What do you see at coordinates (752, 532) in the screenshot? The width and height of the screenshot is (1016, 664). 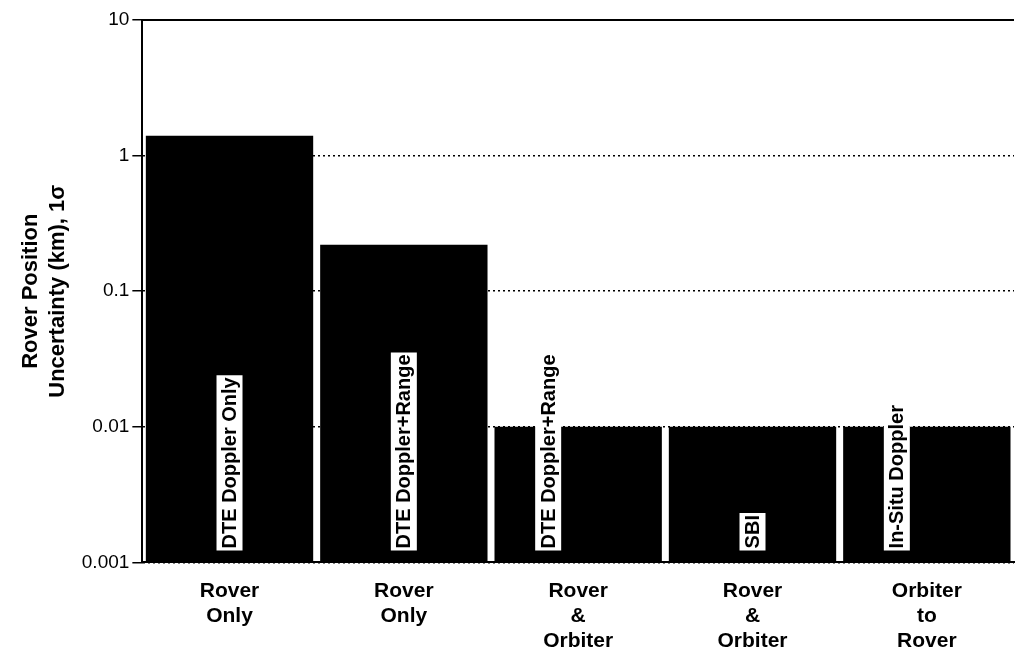 I see `annotation: SBI` at bounding box center [752, 532].